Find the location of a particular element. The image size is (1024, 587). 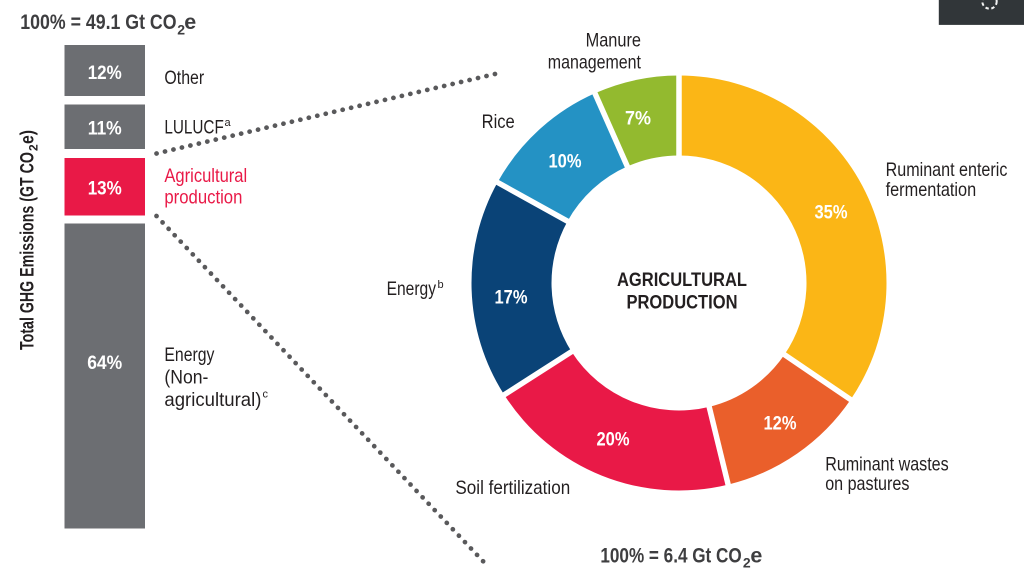

svg-text: 20% is located at coordinates (613, 440).